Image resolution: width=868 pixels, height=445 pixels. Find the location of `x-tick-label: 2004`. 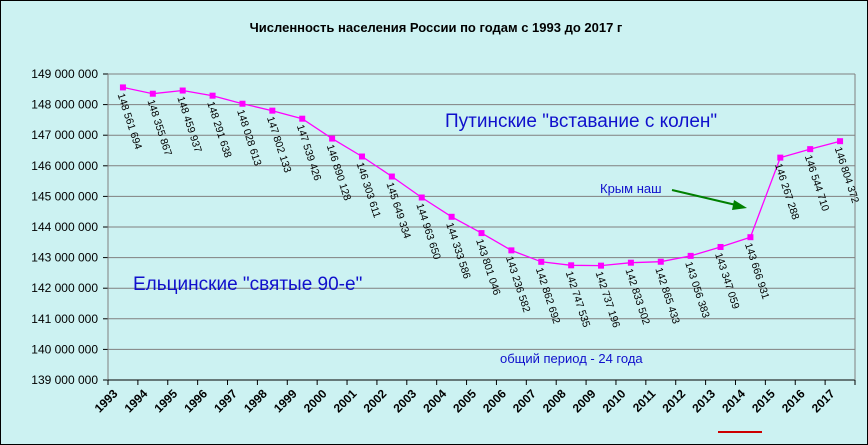

x-tick-label: 2004 is located at coordinates (434, 400).